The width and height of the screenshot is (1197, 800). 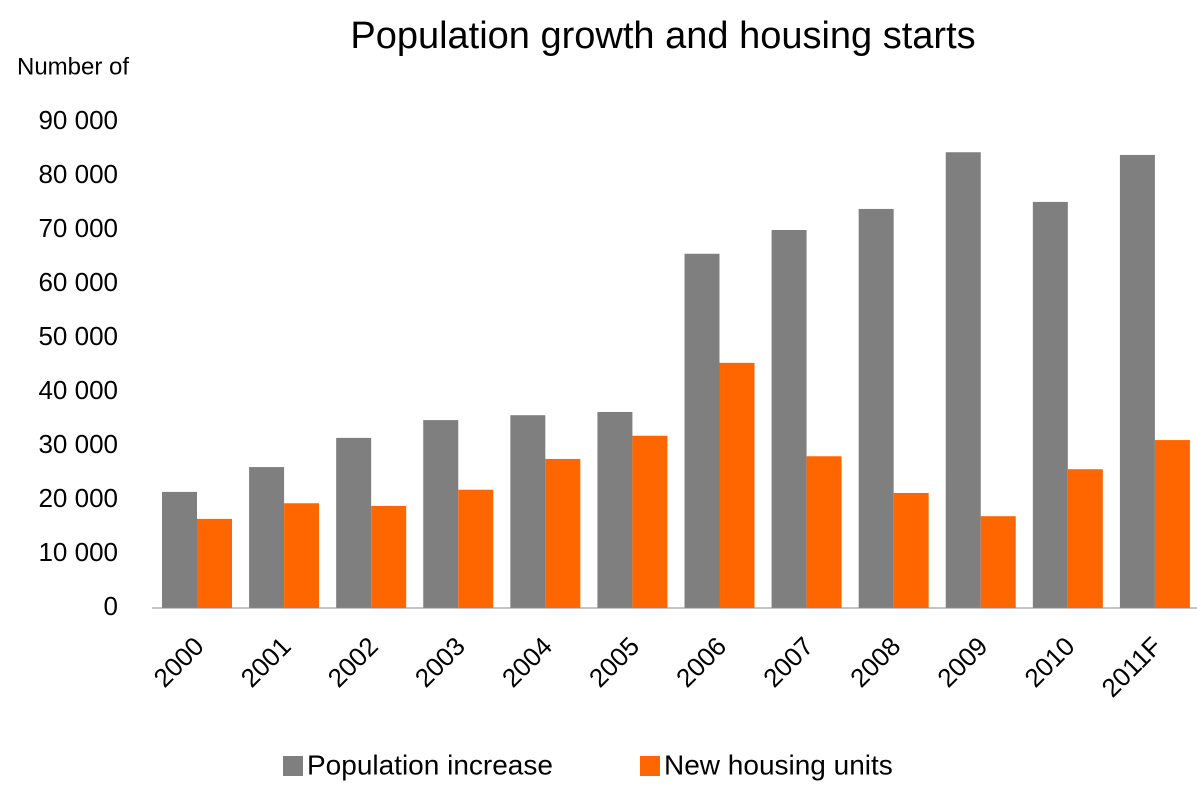 What do you see at coordinates (78, 120) in the screenshot?
I see `y-tick-label: 90 000` at bounding box center [78, 120].